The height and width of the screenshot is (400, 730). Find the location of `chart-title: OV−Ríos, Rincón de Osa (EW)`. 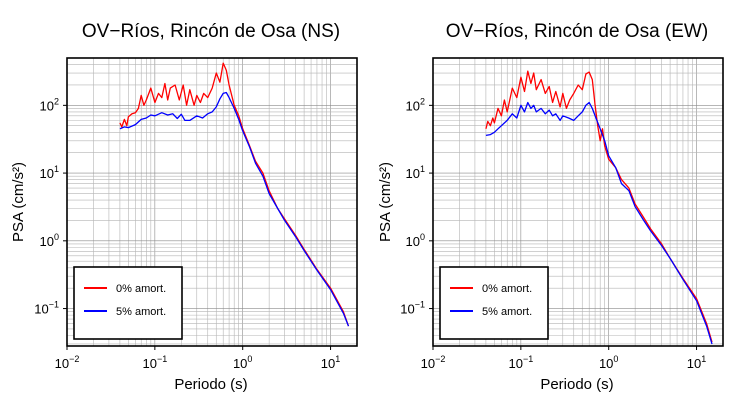

chart-title: OV−Ríos, Rincón de Osa (EW) is located at coordinates (577, 31).